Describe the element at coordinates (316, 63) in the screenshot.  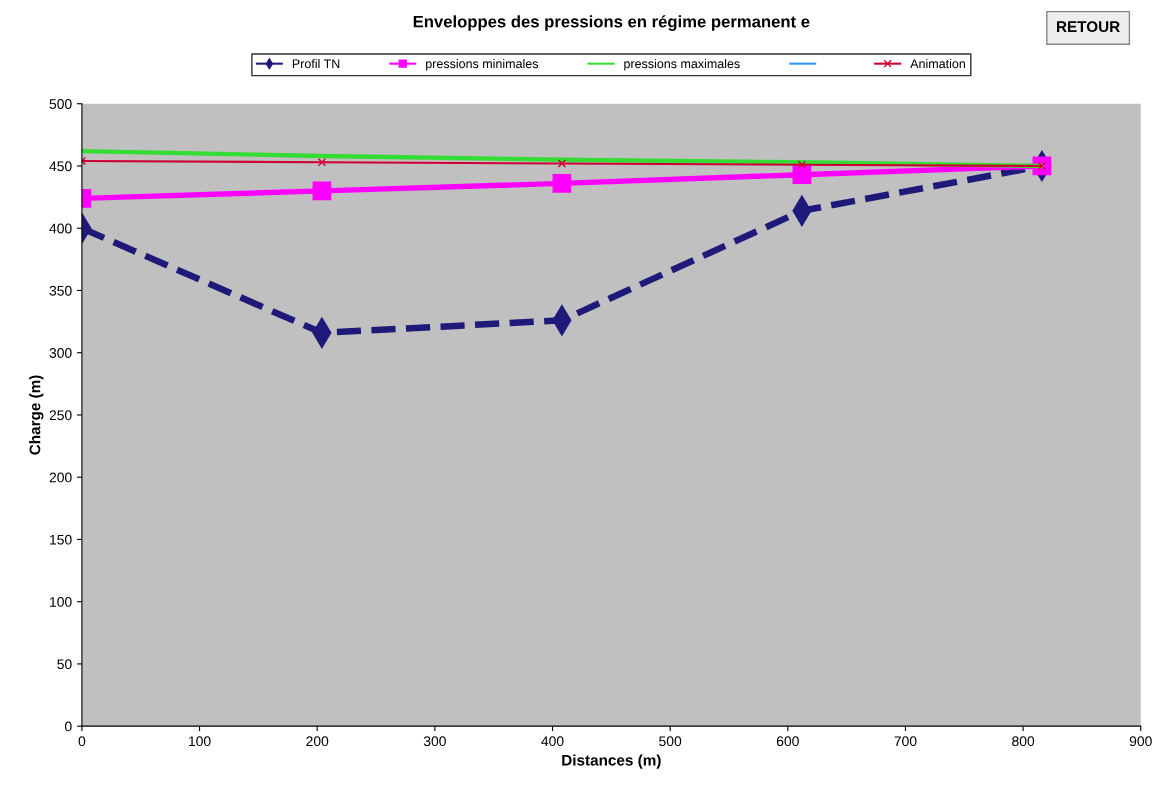
I see `legend-label: Profil TN` at that location.